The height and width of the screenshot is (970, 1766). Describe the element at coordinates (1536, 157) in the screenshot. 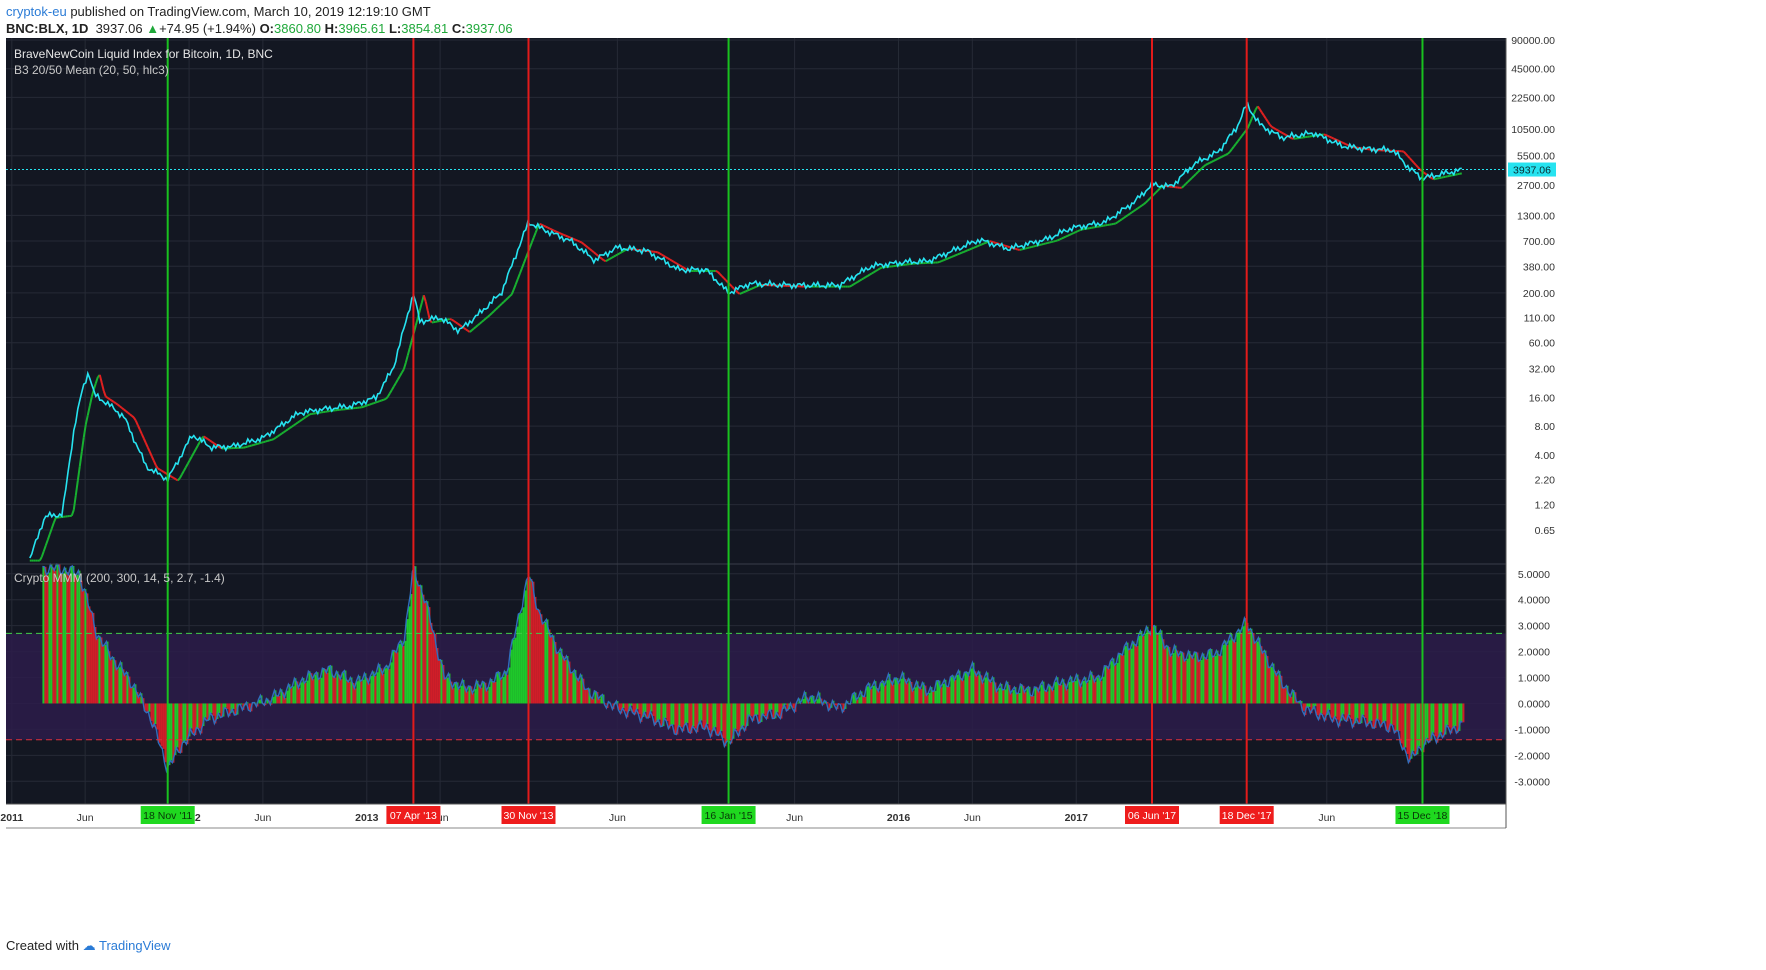

I see `price-tick-label: 5500.00` at that location.